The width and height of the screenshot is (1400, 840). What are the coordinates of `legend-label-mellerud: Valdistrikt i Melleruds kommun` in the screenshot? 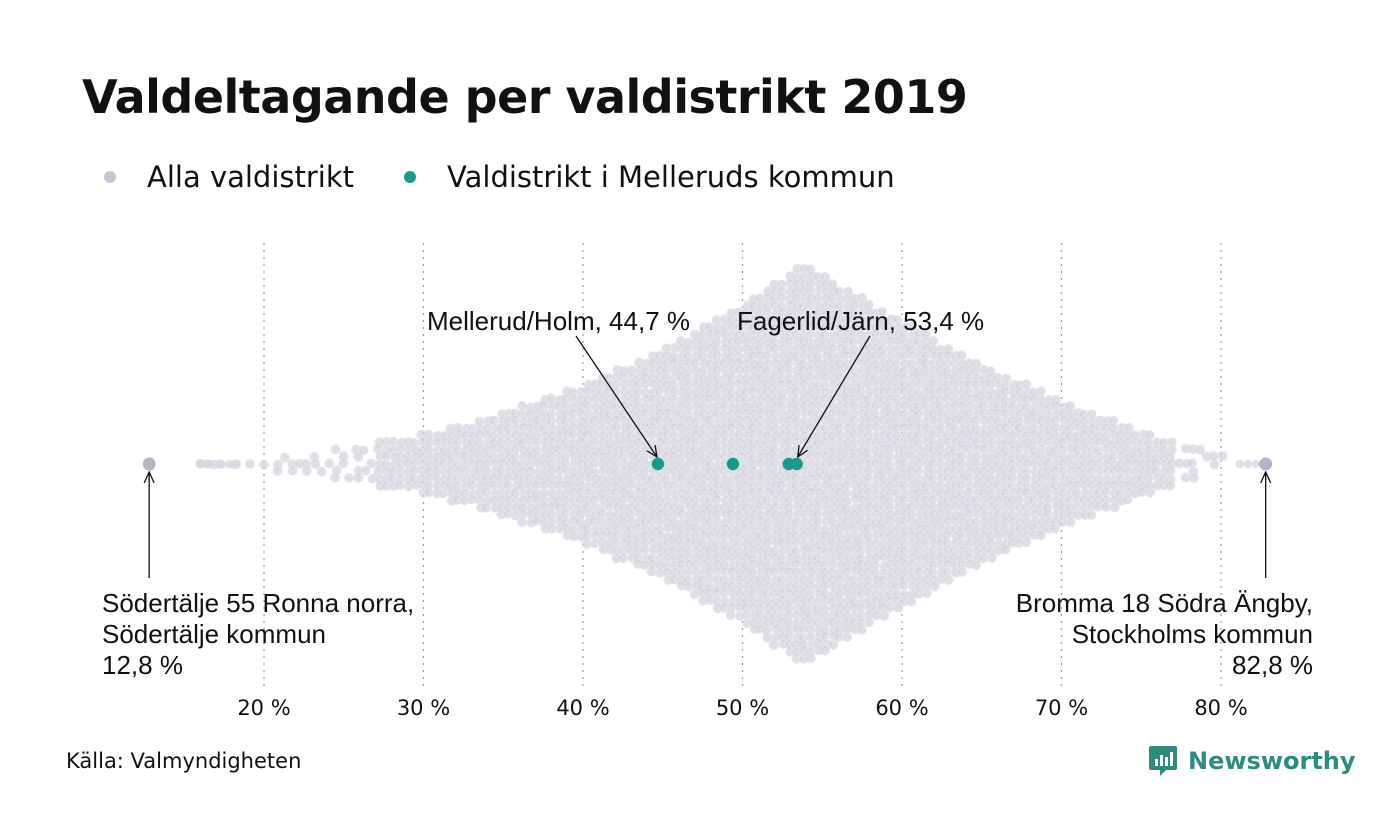 It's located at (671, 177).